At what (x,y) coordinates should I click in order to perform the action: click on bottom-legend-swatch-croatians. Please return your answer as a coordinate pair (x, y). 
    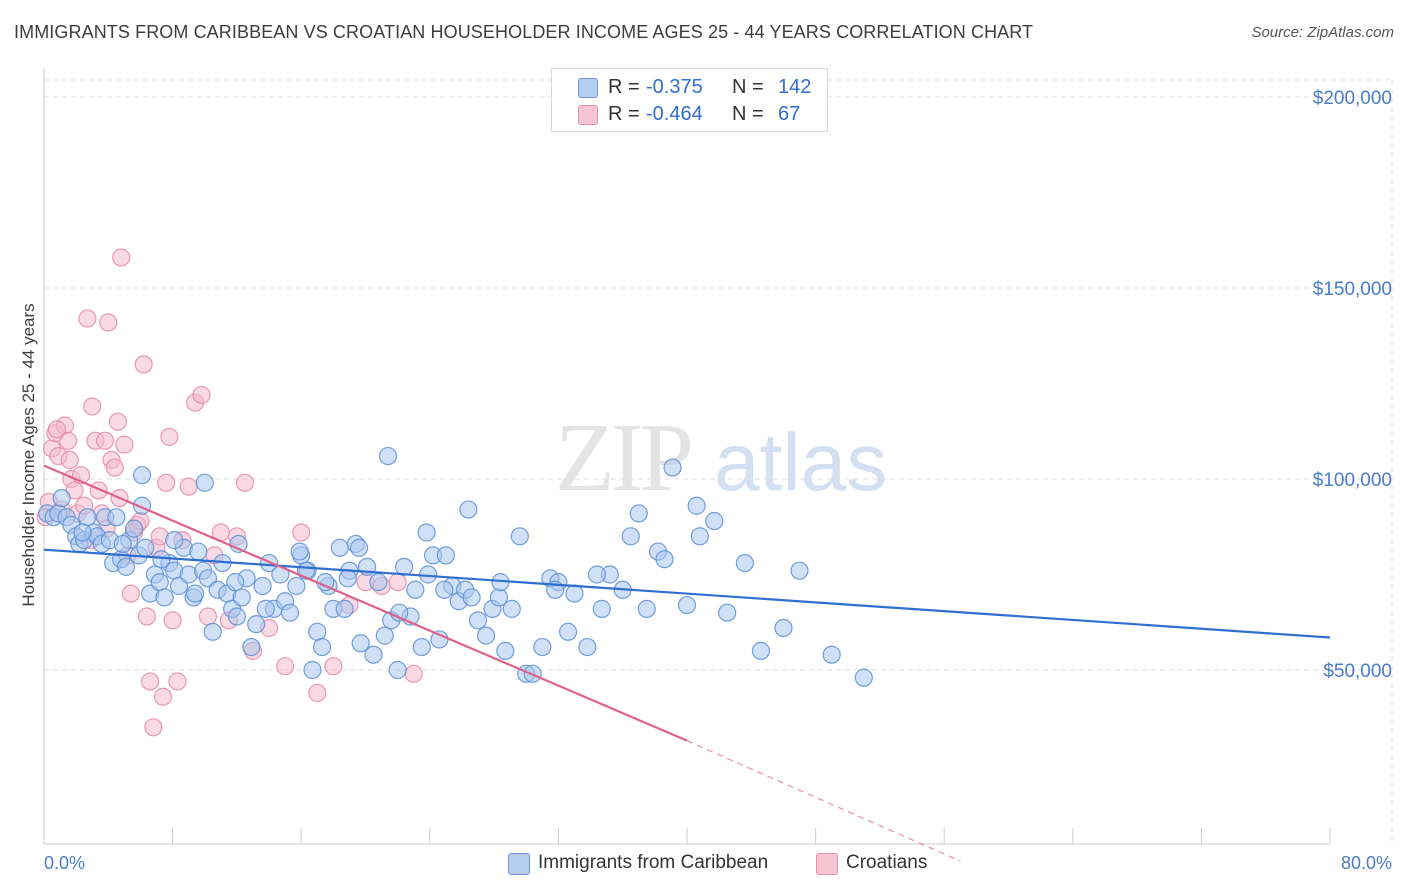
    Looking at the image, I should click on (827, 864).